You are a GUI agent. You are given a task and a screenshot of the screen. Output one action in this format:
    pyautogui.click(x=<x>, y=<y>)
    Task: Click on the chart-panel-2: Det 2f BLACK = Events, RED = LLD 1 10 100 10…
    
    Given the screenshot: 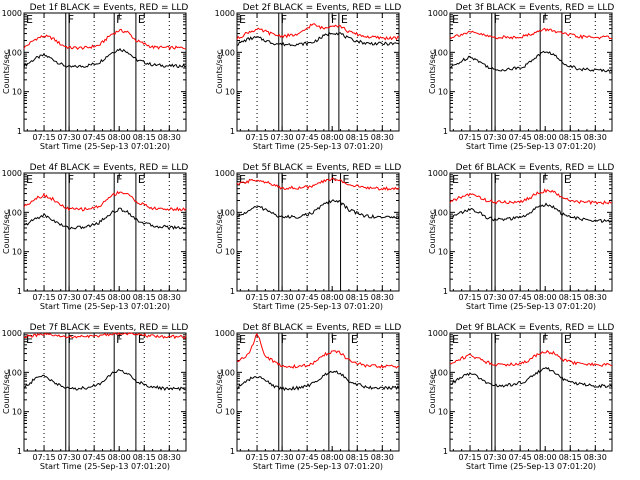 What is the action you would take?
    pyautogui.click(x=308, y=77)
    